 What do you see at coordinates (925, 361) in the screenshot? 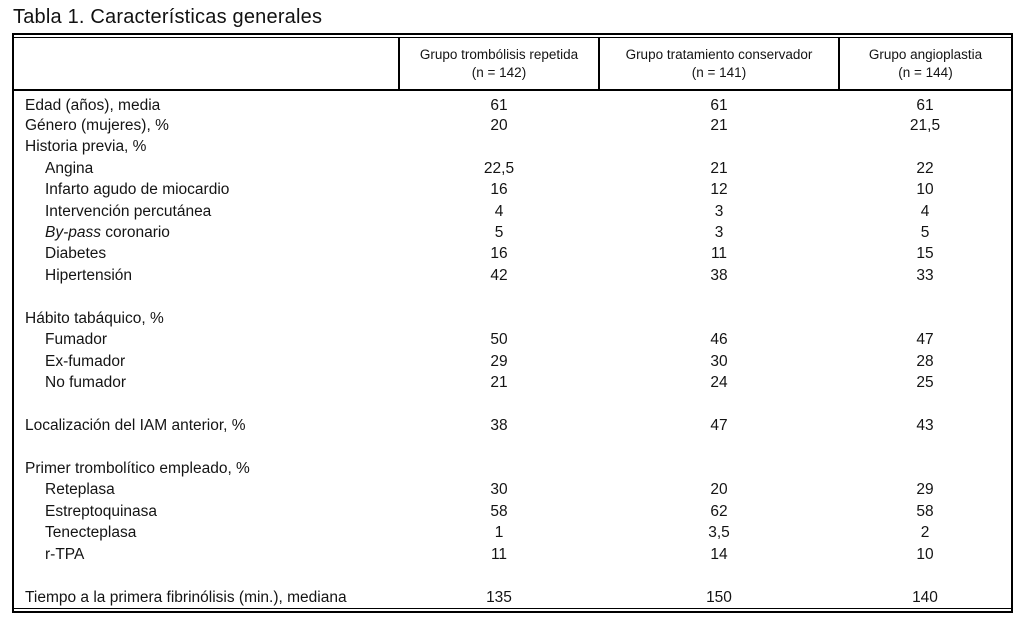
I see `value-cell: 28` at bounding box center [925, 361].